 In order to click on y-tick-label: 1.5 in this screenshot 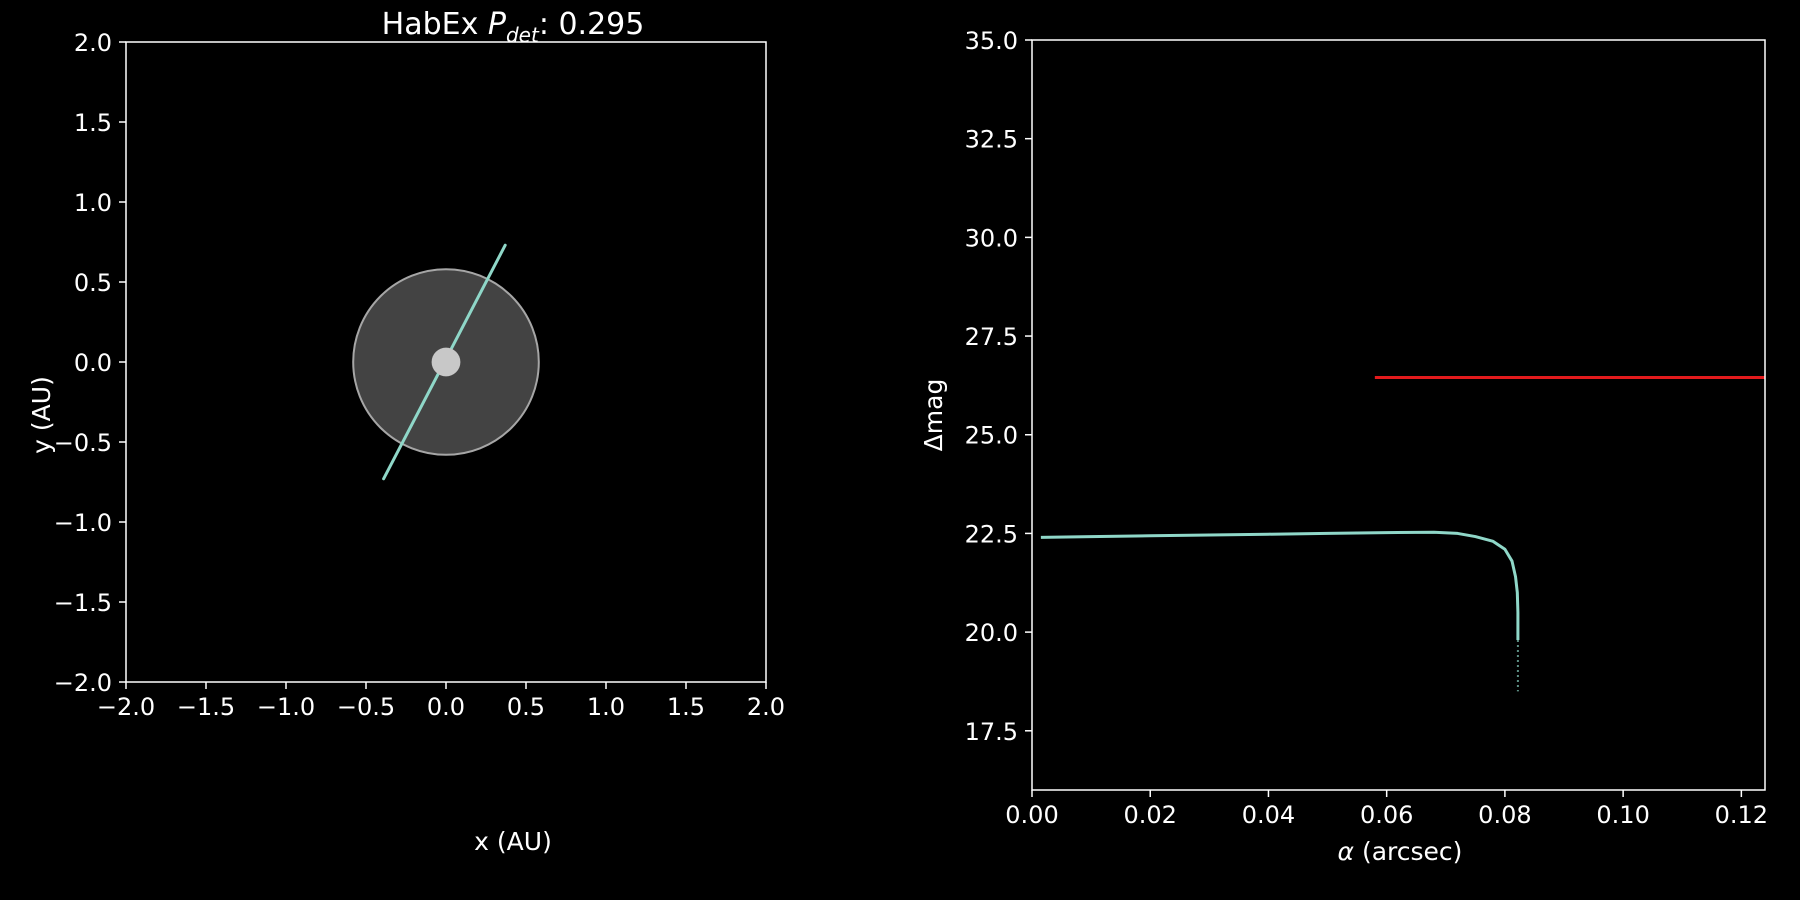, I will do `click(93, 123)`.